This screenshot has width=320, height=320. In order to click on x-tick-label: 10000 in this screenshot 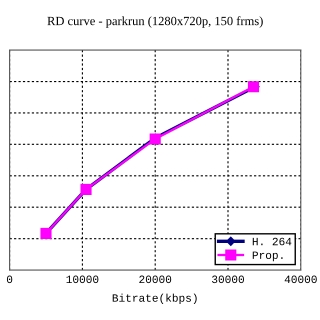, I will do `click(82, 280)`.